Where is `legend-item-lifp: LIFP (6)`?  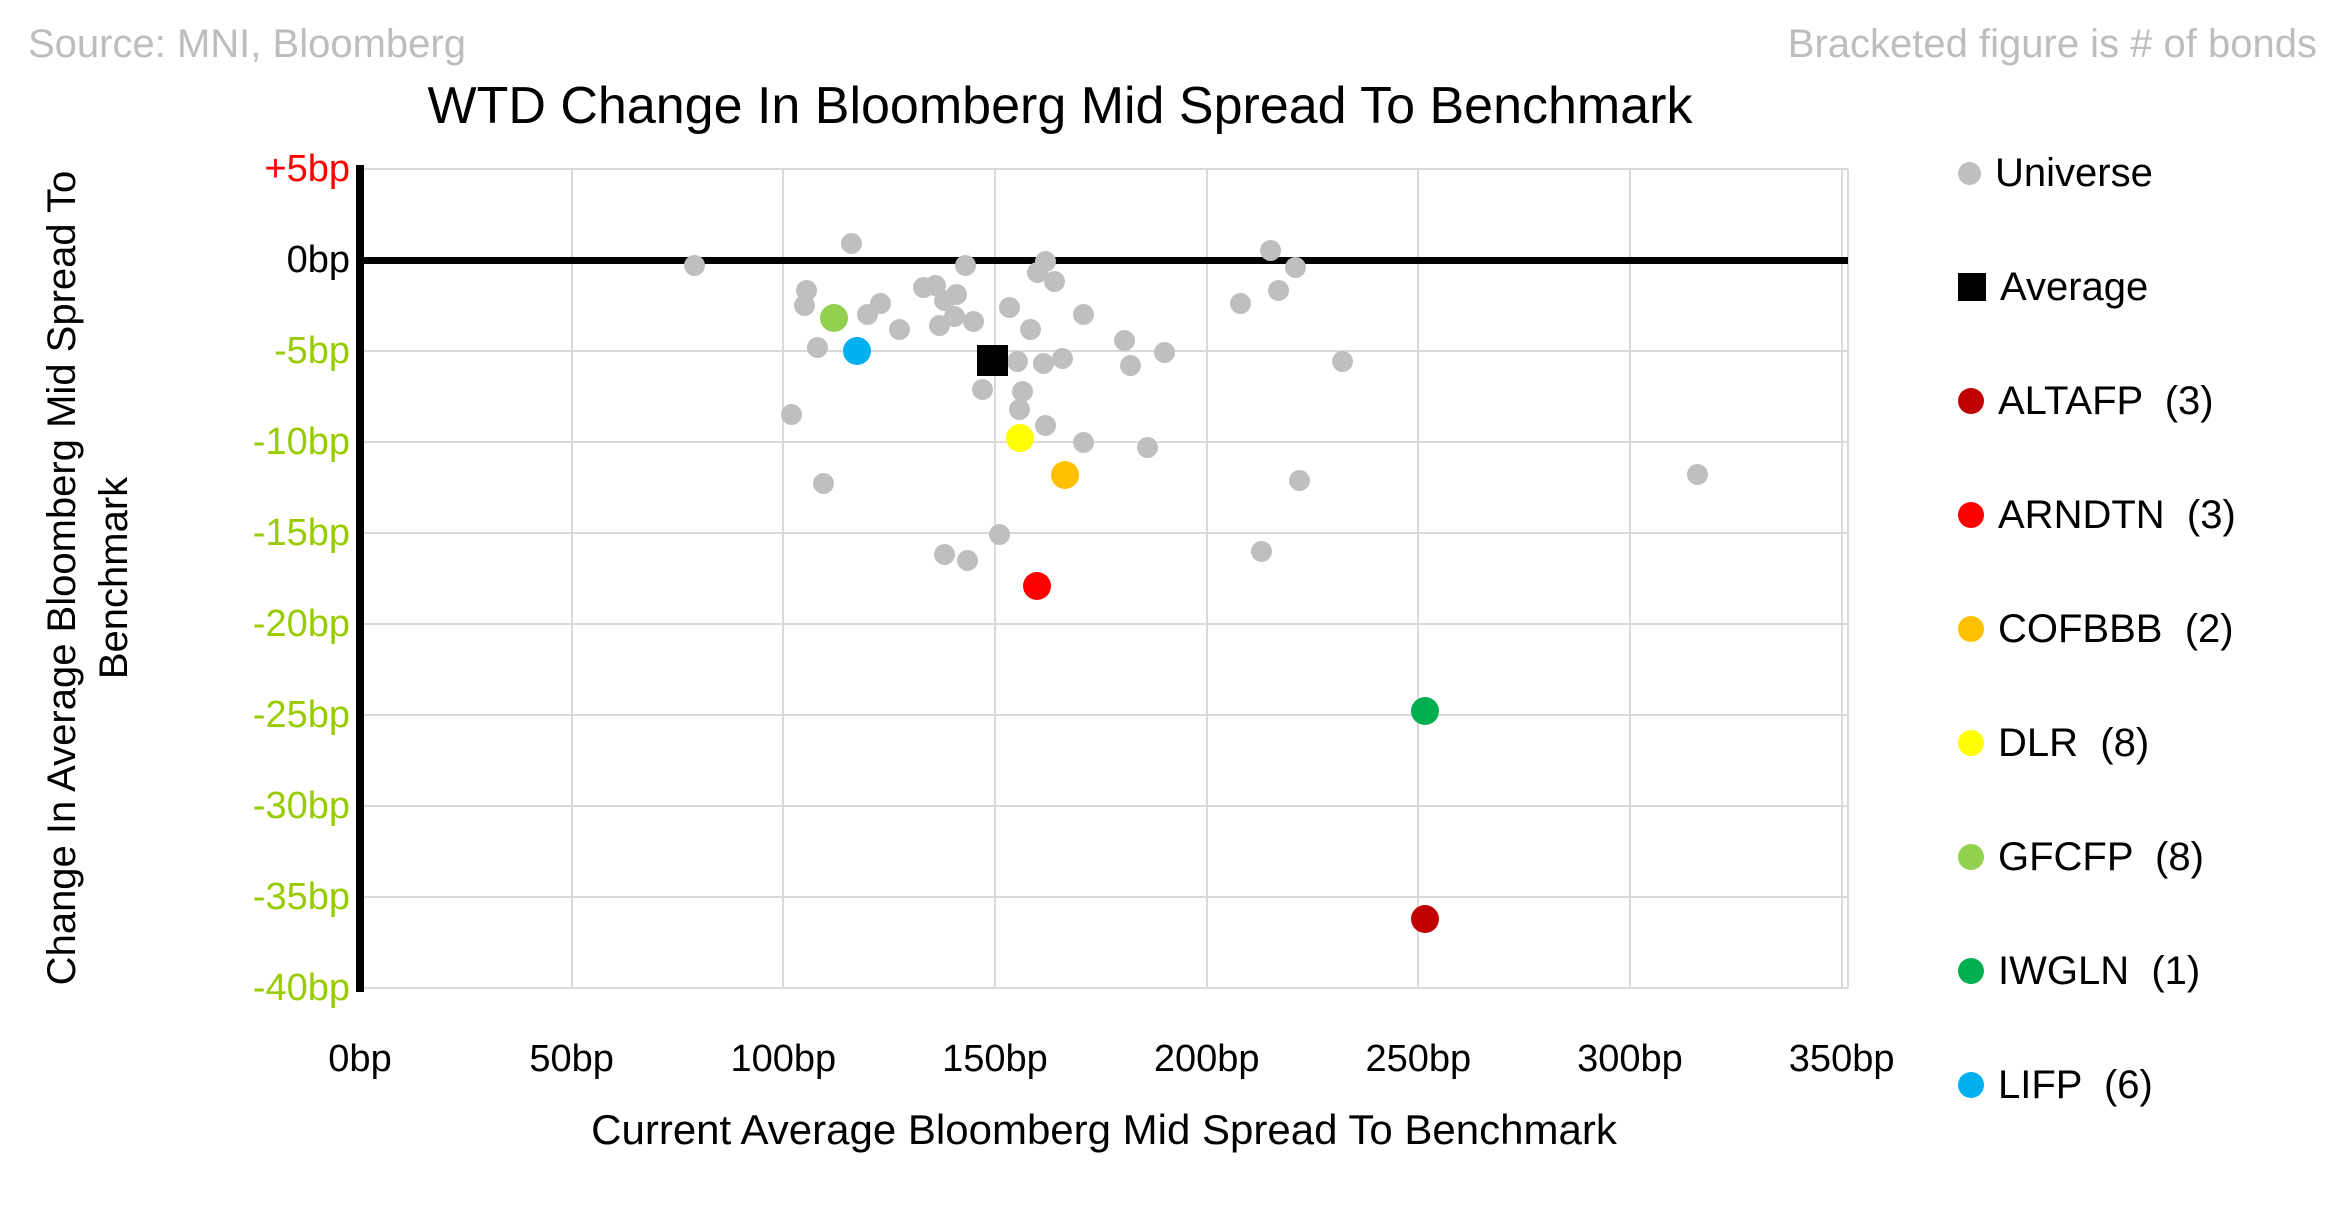 legend-item-lifp: LIFP (6) is located at coordinates (2097, 1085).